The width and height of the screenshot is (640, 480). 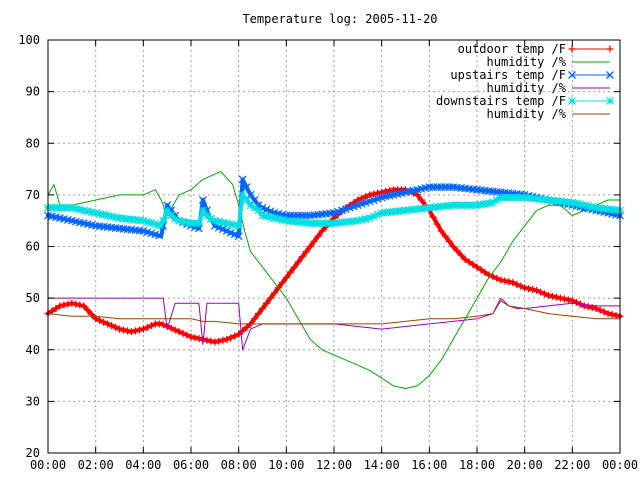 I want to click on legend-label: humidity /%, so click(x=527, y=114).